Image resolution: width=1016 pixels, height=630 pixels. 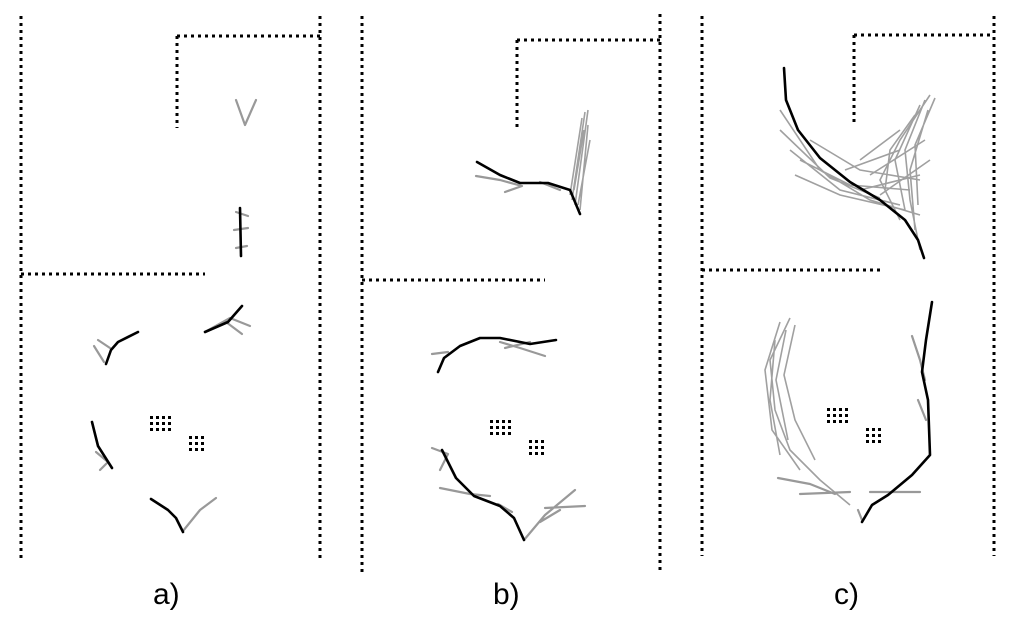 I want to click on panel-a-primary-paths, so click(x=167, y=370).